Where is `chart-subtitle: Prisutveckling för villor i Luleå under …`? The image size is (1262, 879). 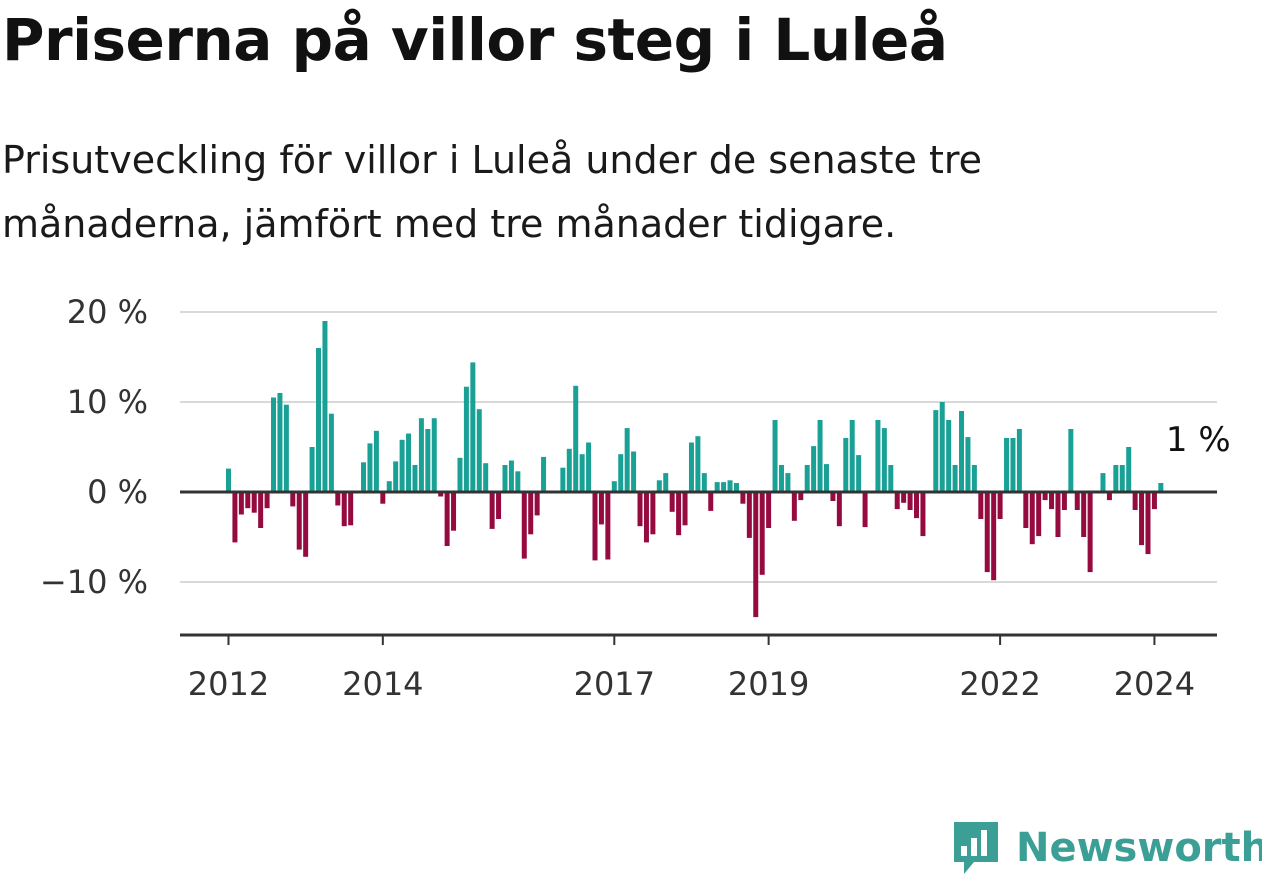 chart-subtitle: Prisutveckling för villor i Luleå under … is located at coordinates (602, 192).